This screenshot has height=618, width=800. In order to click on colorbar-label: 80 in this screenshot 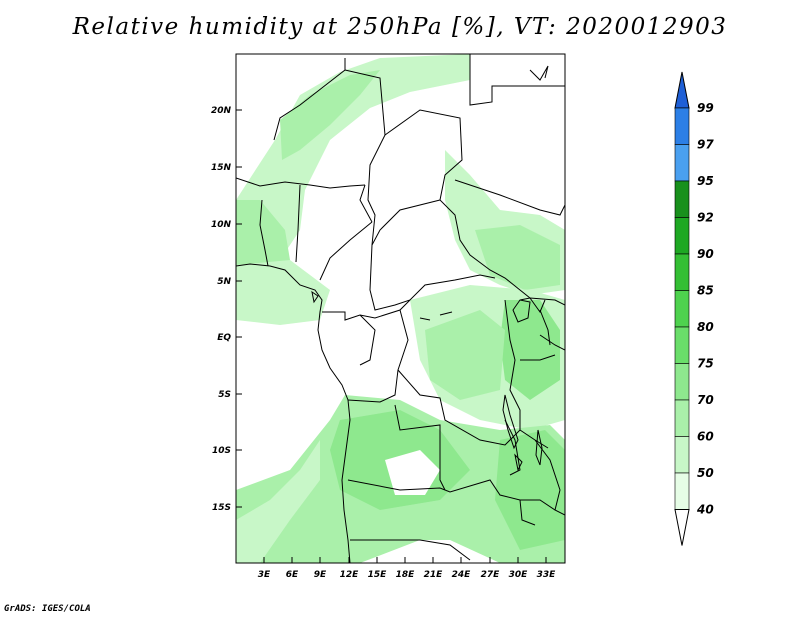, I will do `click(705, 327)`.